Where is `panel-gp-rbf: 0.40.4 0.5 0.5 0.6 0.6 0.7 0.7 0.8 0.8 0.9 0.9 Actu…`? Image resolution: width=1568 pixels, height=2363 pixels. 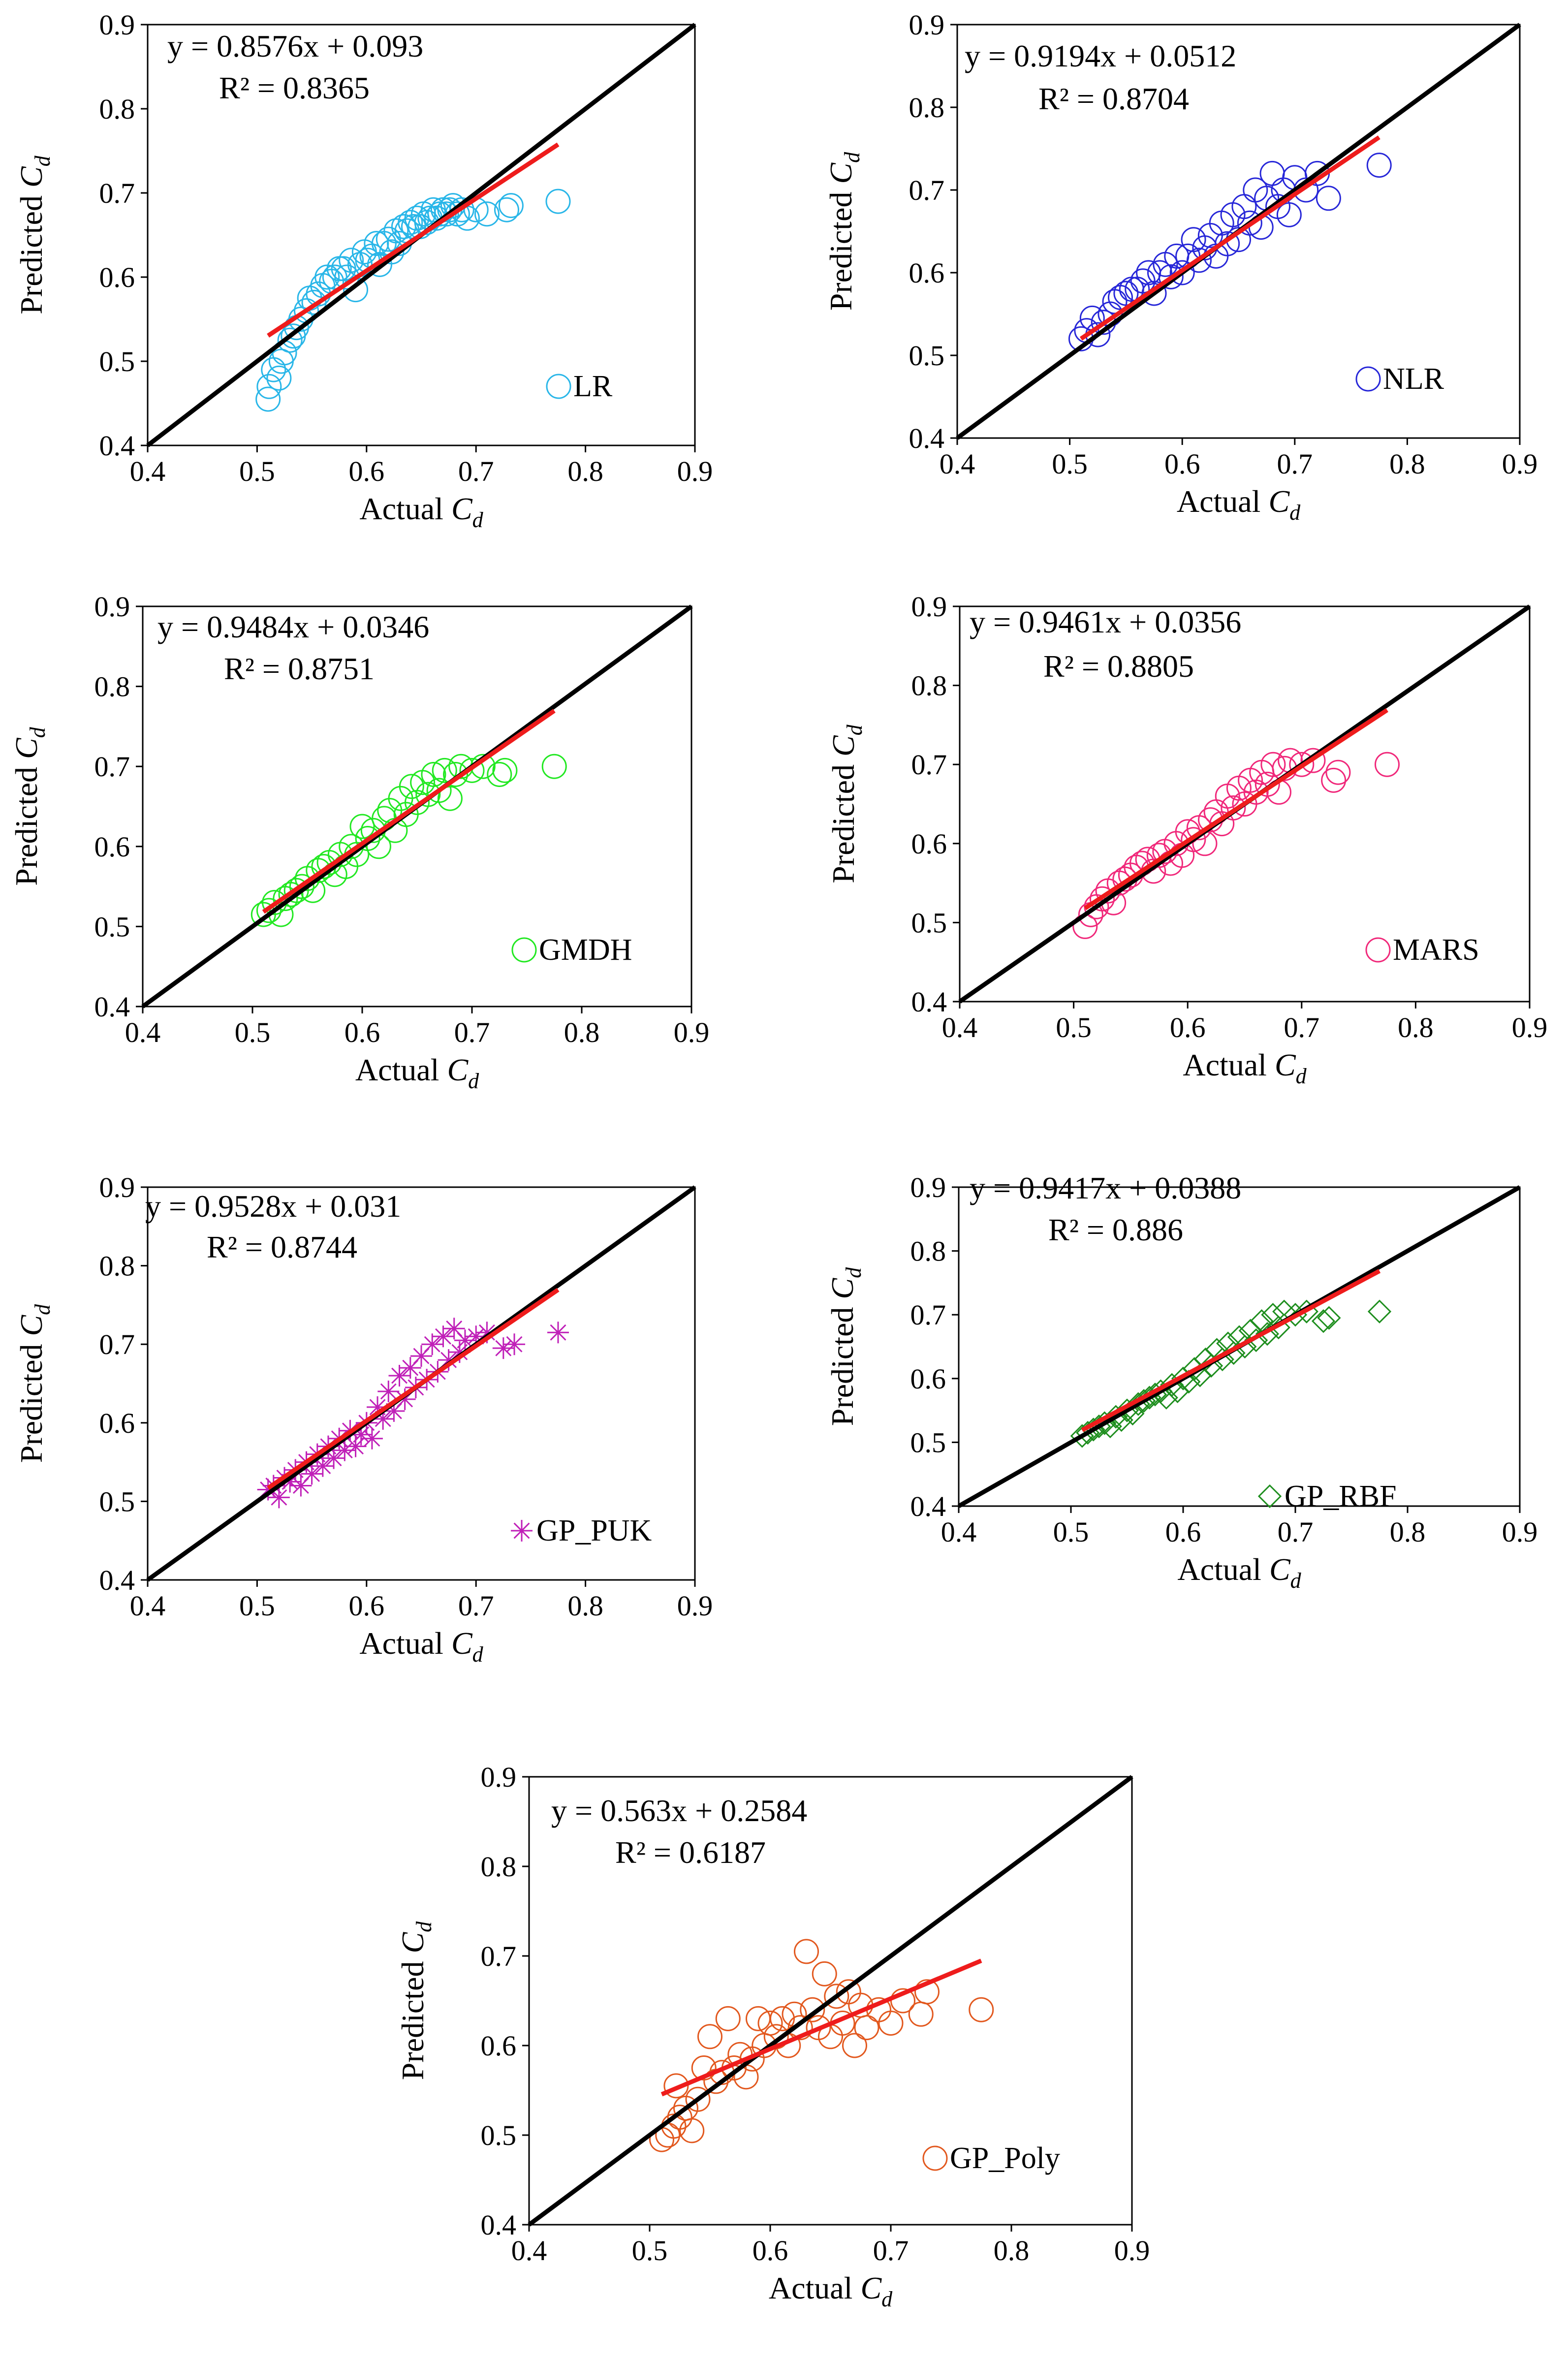
panel-gp-rbf: 0.40.4 0.5 0.5 0.6 0.6 0.7 0.7 0.8 0.8 0.9 0.9 Actu… is located at coordinates (1181, 1381).